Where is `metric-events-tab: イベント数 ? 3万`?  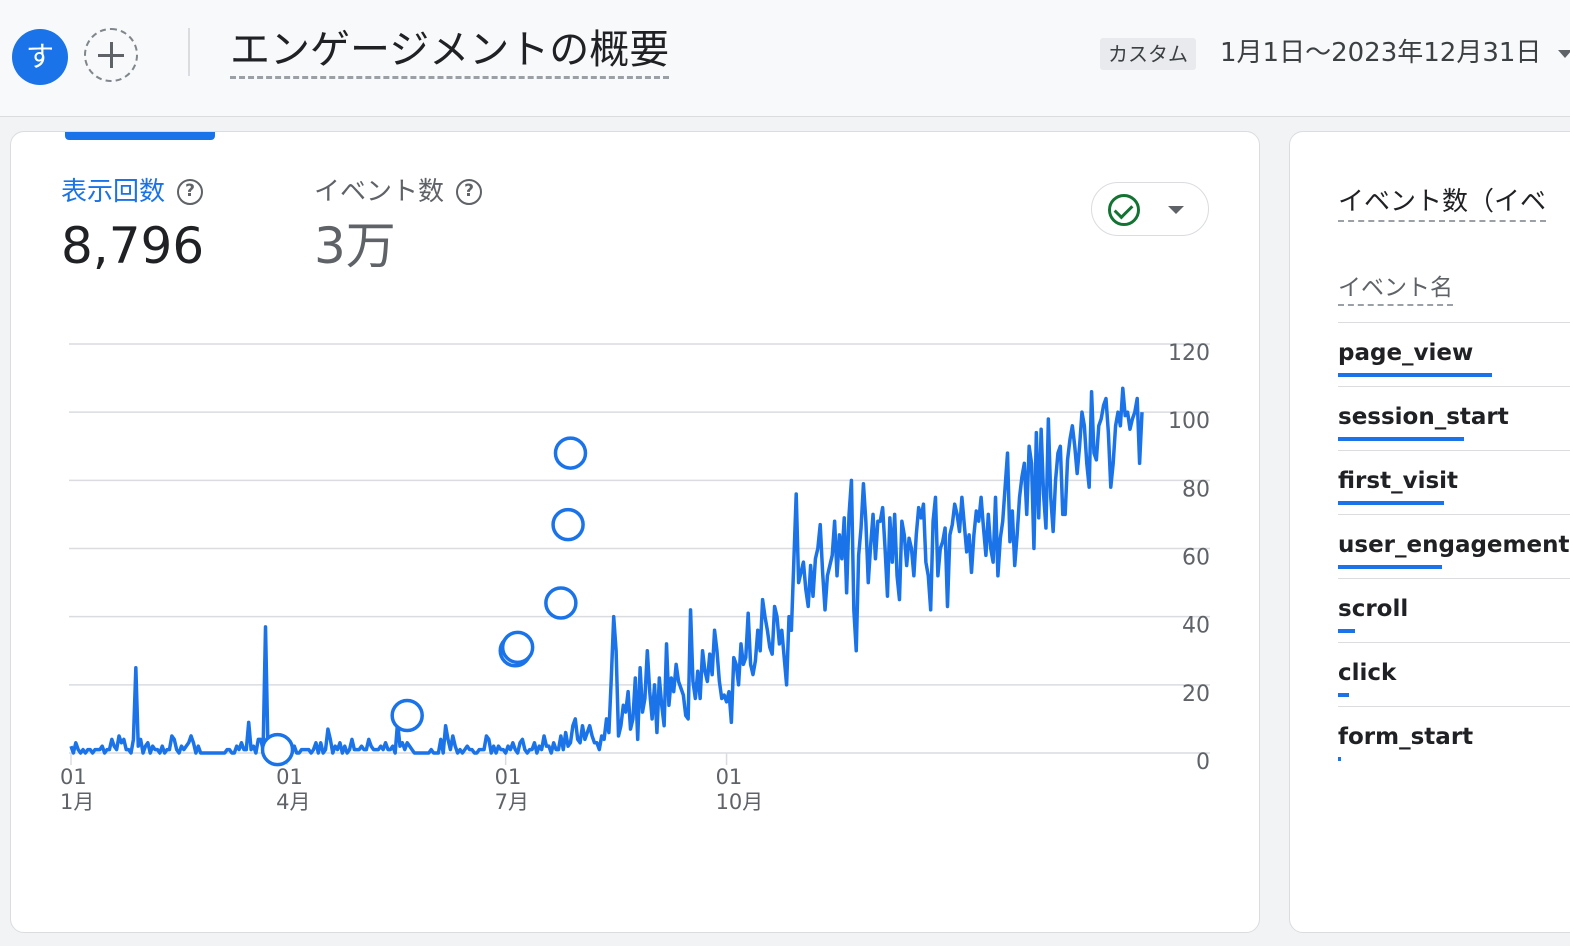
metric-events-tab: イベント数 ? 3万 is located at coordinates (398, 226).